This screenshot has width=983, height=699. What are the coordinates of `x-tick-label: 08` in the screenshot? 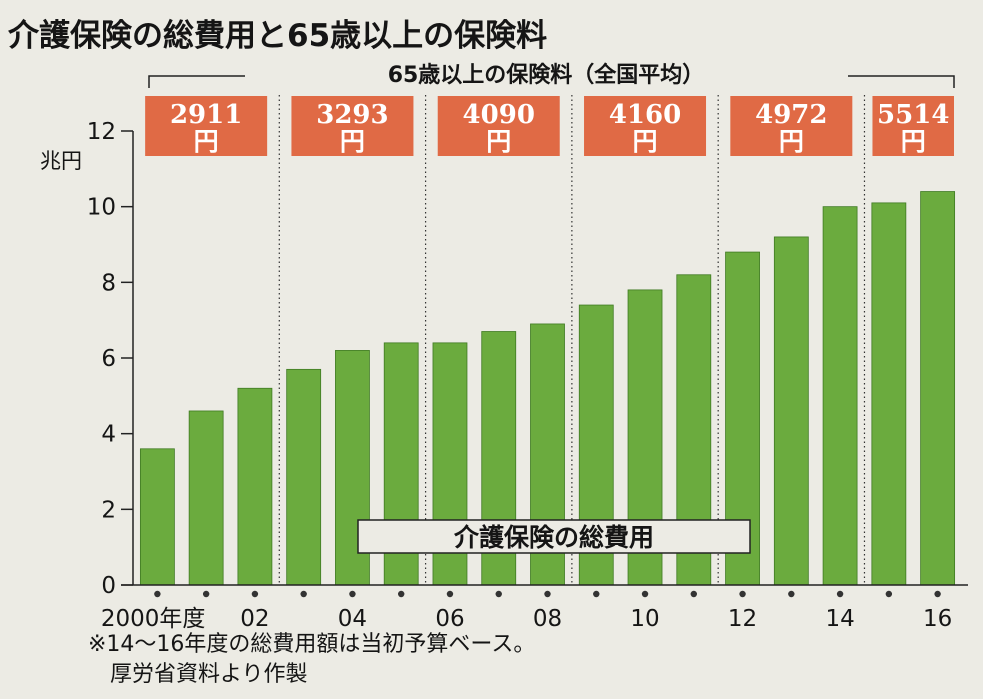 It's located at (547, 619).